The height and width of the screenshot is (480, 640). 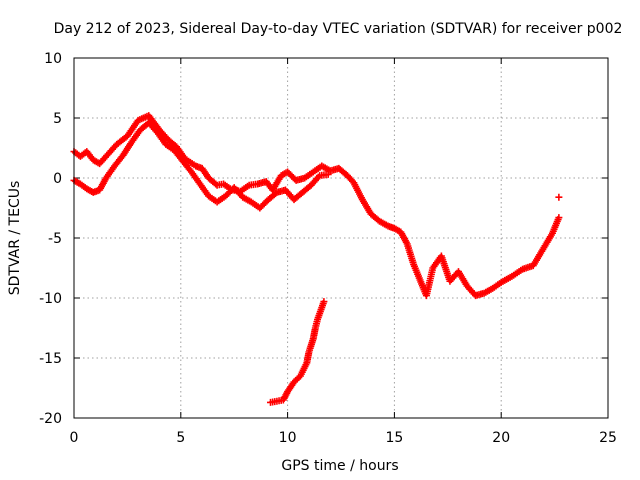 I want to click on series-isolated-point, so click(x=559, y=197).